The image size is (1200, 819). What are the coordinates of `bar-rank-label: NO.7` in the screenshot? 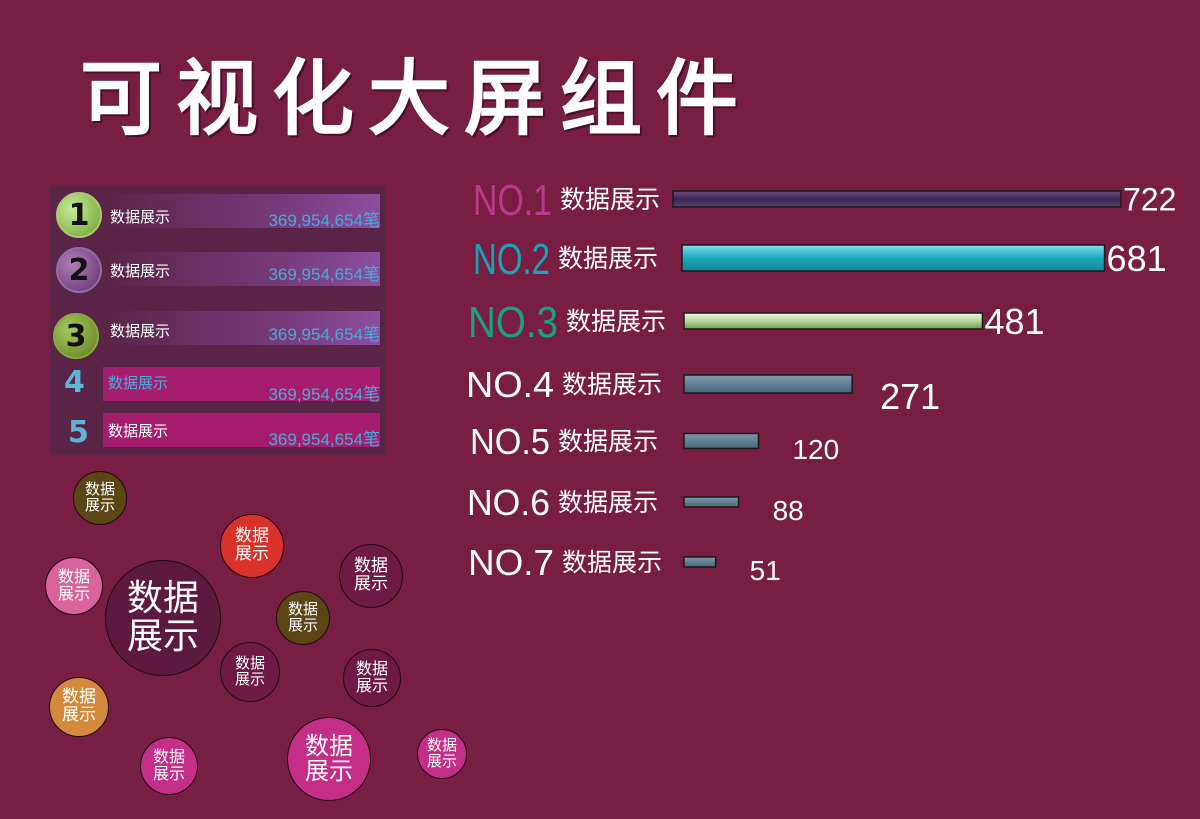 It's located at (511, 562).